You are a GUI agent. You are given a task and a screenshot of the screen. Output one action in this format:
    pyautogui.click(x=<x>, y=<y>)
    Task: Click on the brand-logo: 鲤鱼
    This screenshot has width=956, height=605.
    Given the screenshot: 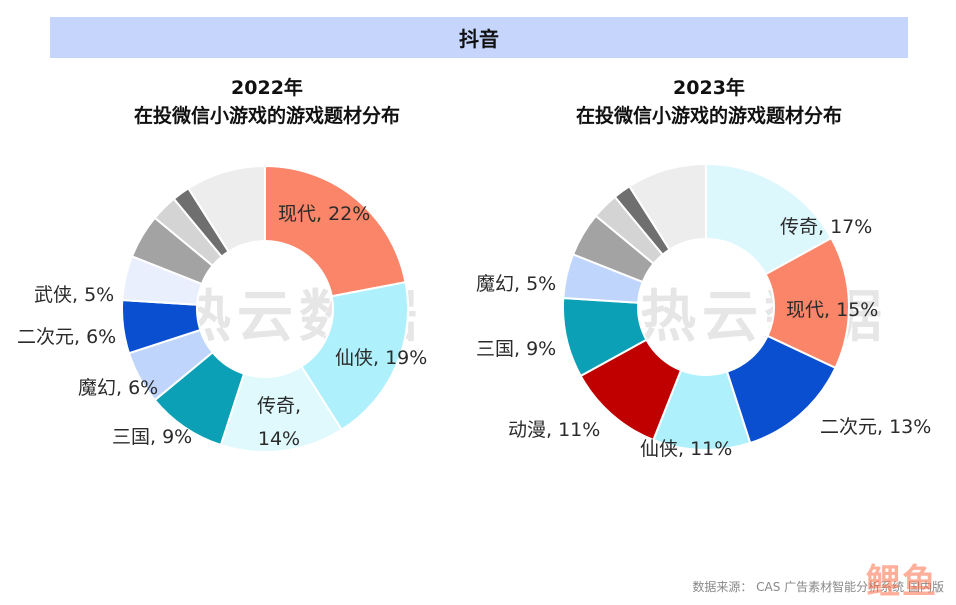 What is the action you would take?
    pyautogui.click(x=902, y=582)
    